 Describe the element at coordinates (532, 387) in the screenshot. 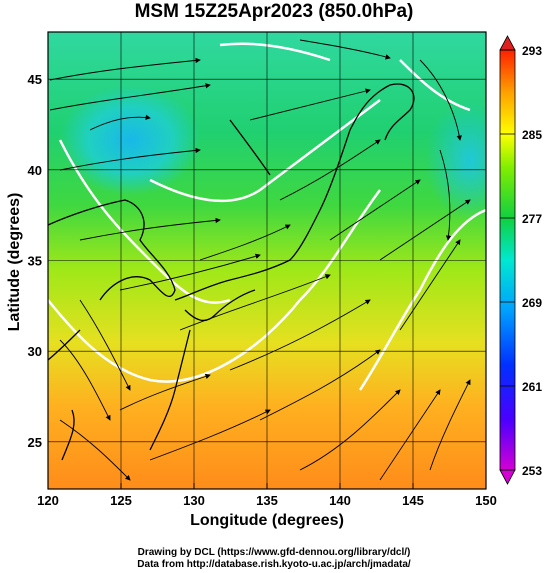

I see `colorbar-tick-label: 261` at that location.